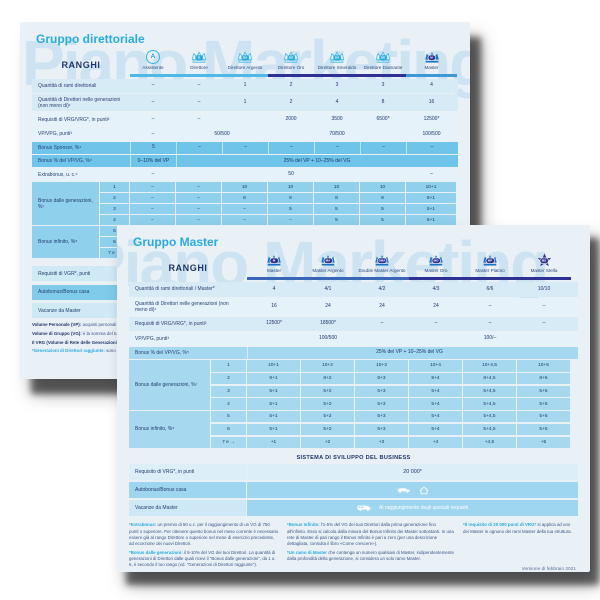 Image resolution: width=600 pixels, height=600 pixels. Describe the element at coordinates (229, 366) in the screenshot. I see `generation-number: 1` at that location.